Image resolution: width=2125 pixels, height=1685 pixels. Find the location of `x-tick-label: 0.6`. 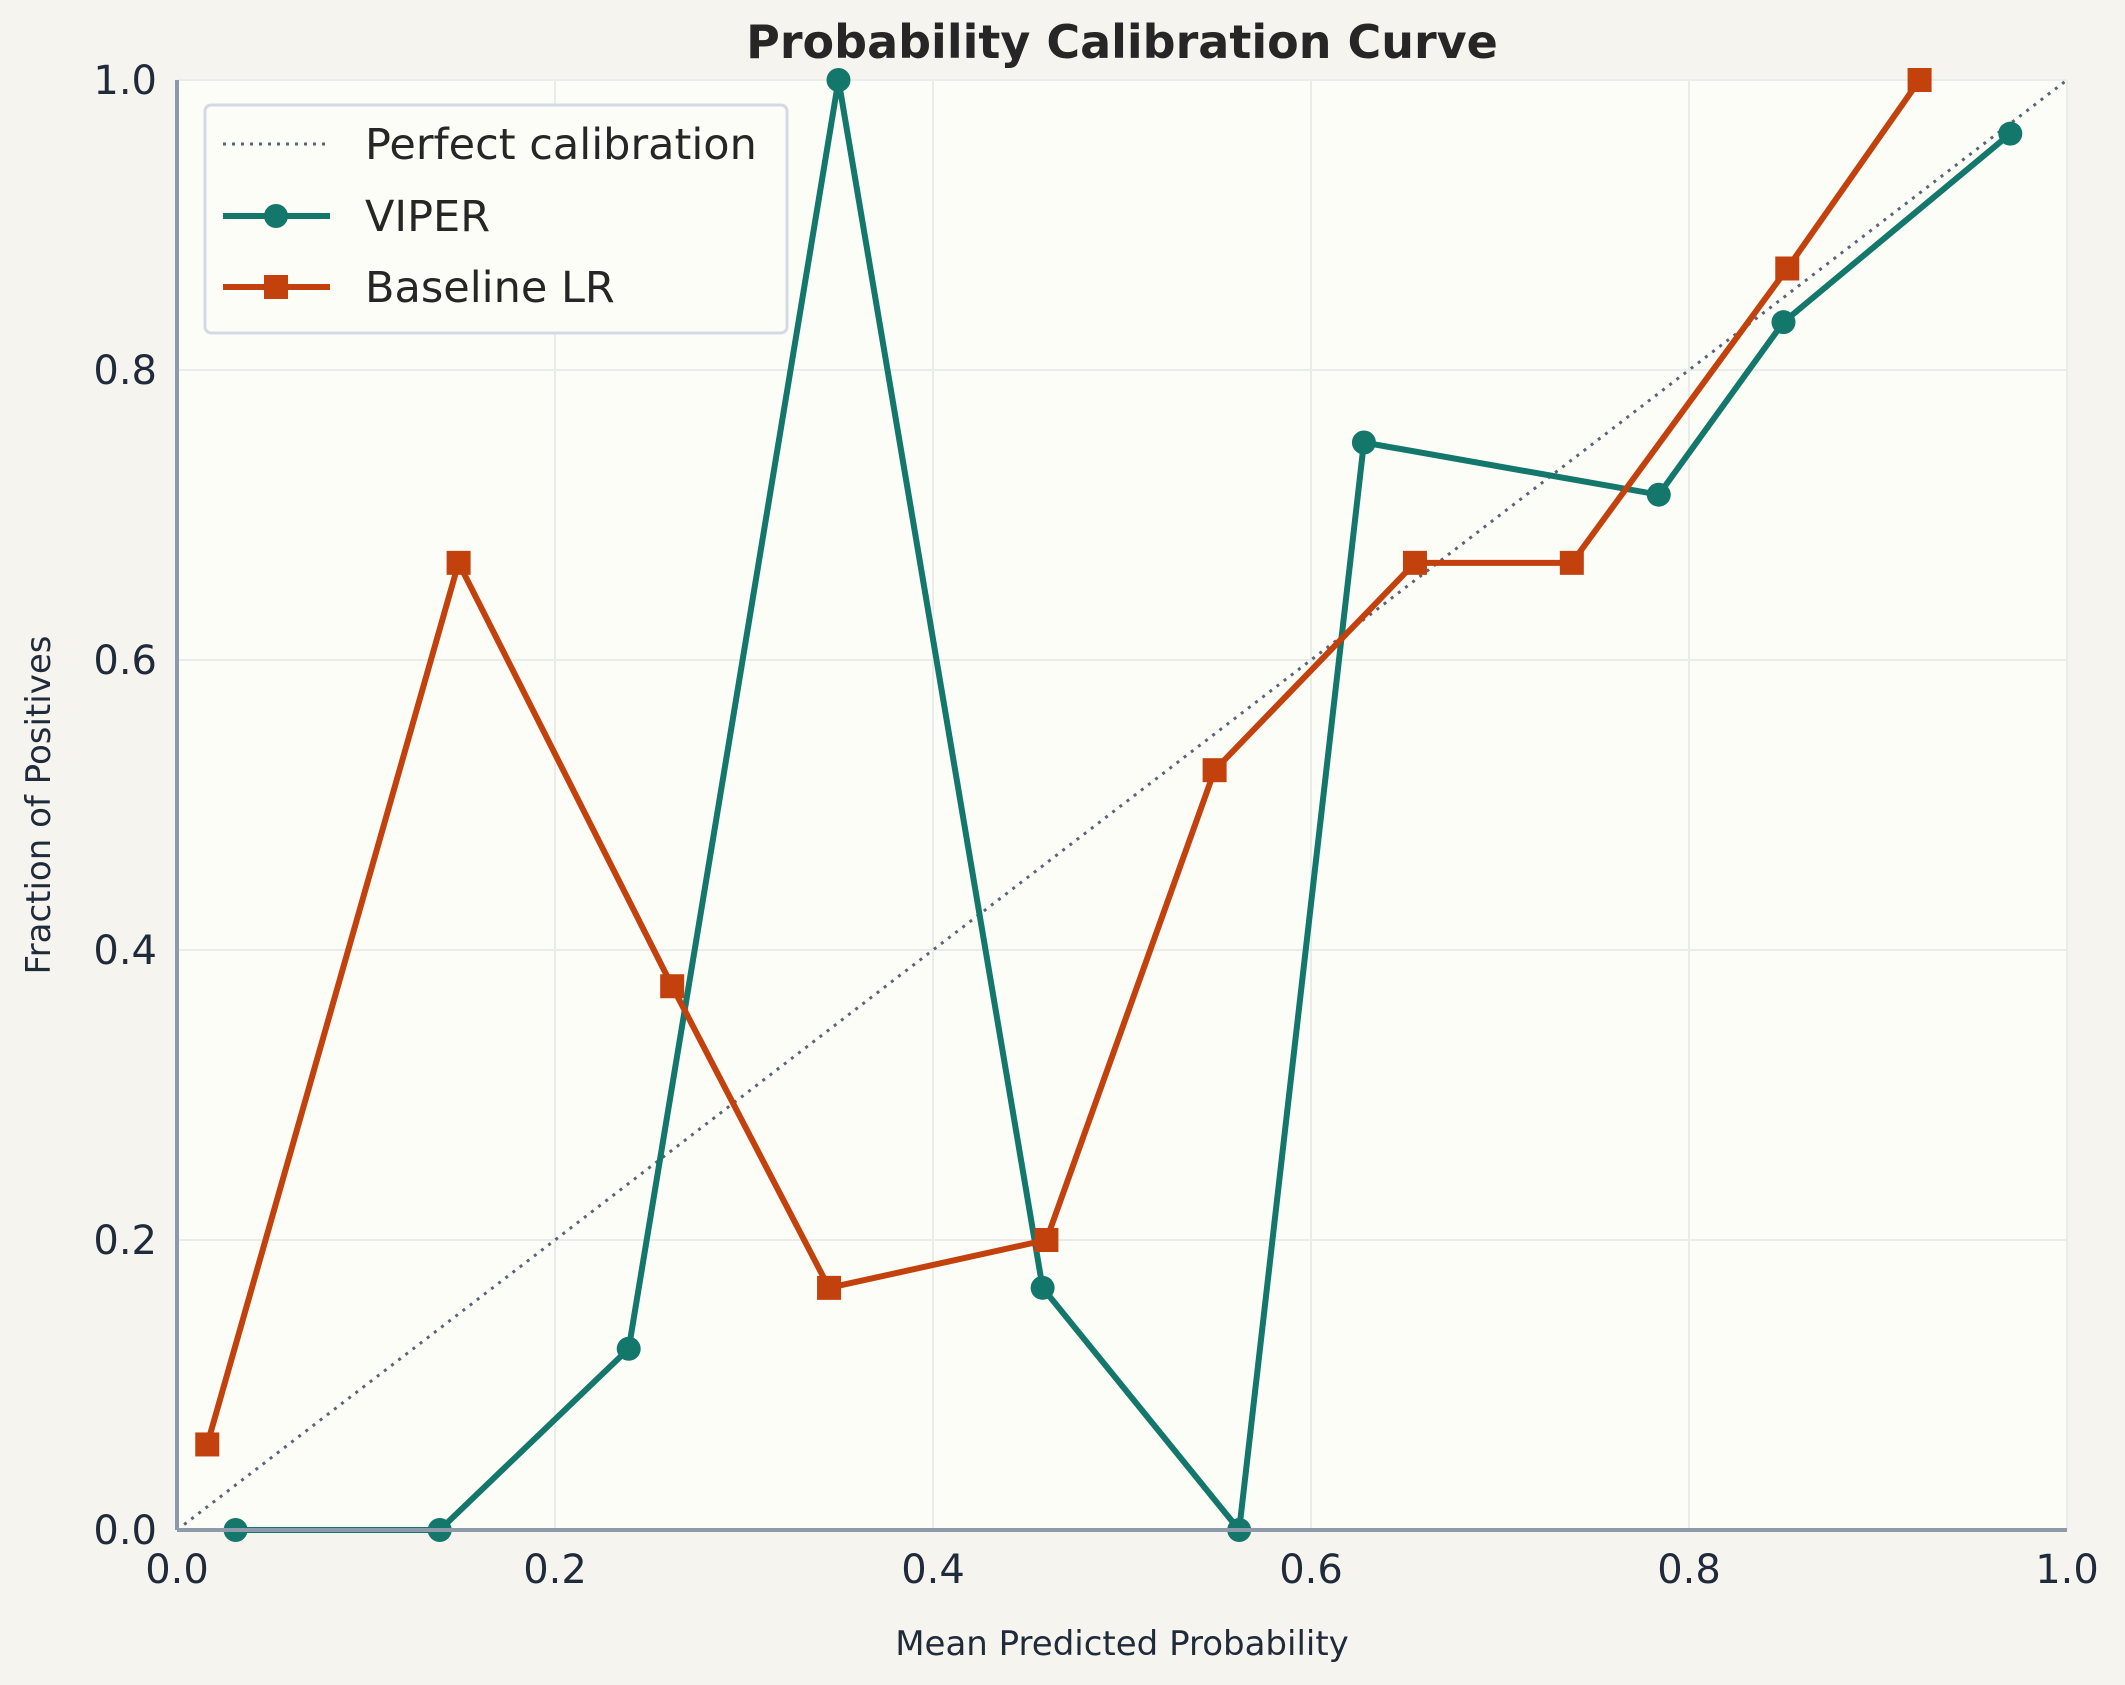

x-tick-label: 0.6 is located at coordinates (1311, 1570).